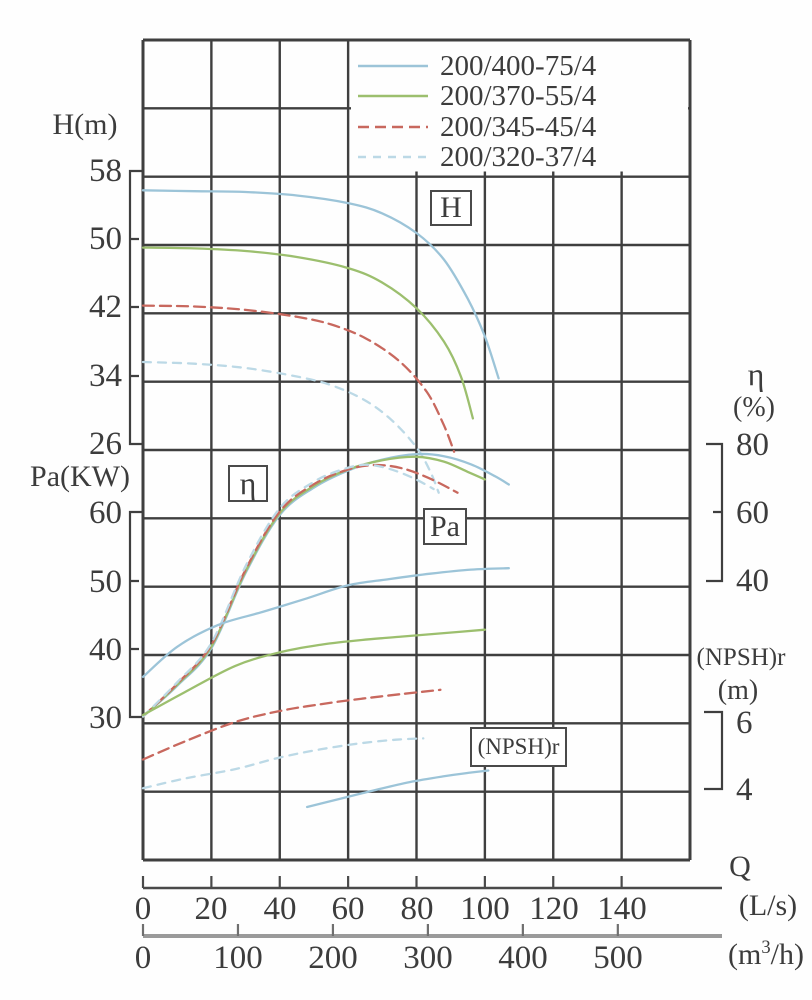 The height and width of the screenshot is (1000, 812). I want to click on eta-axis-tick-60: 60, so click(752, 513).